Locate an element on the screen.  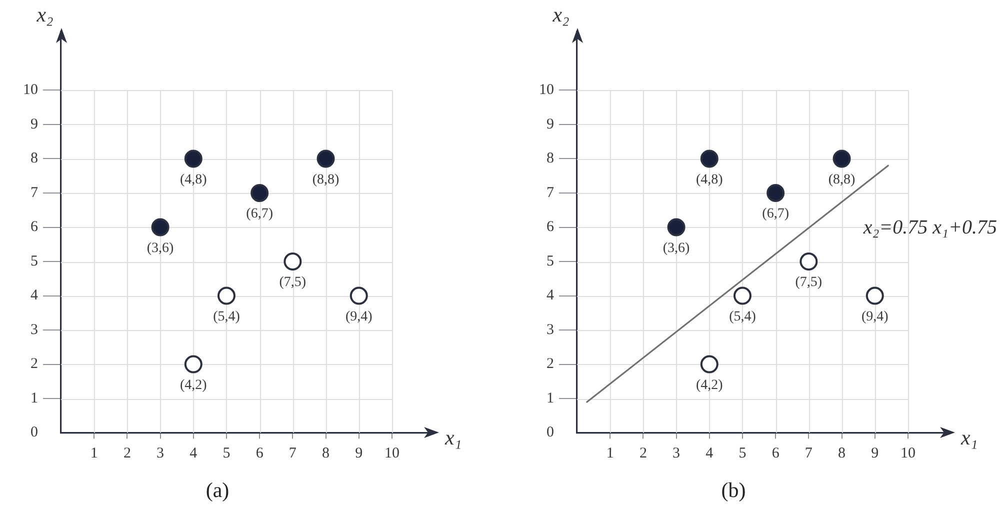
annotation: x₂=0.75 x₁+0.75 is located at coordinates (929, 227).